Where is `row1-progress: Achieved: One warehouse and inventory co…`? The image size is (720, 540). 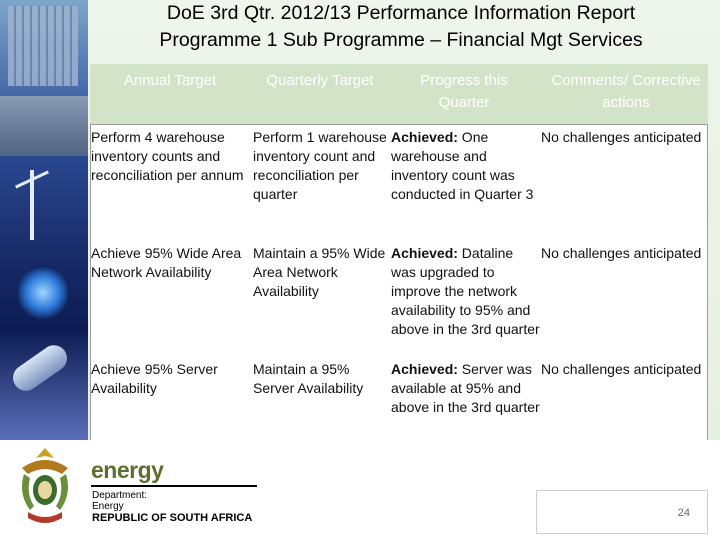
row1-progress: Achieved: One warehouse and inventory co… is located at coordinates (466, 166).